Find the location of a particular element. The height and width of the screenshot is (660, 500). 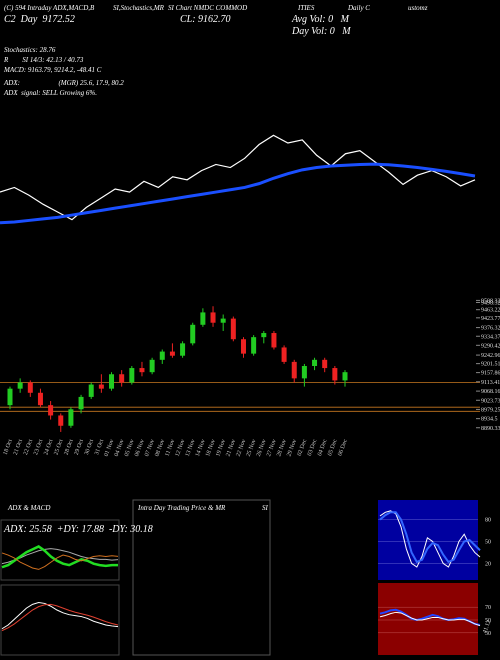

price-label: 9290.42 is located at coordinates (490, 346).